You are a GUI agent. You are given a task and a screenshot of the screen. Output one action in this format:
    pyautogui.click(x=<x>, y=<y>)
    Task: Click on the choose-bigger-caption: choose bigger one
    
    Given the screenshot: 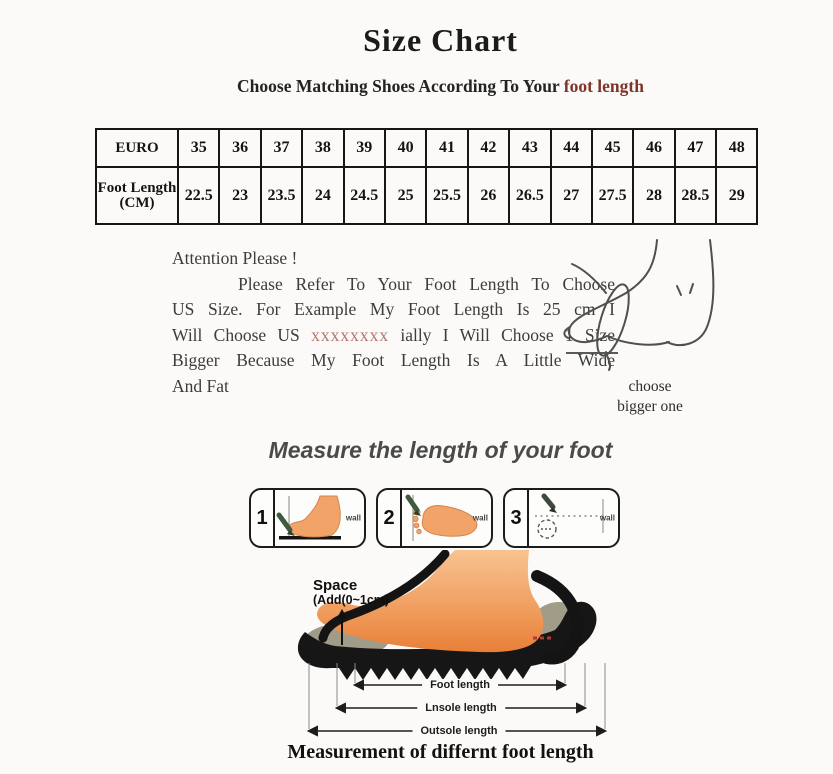 What is the action you would take?
    pyautogui.click(x=650, y=396)
    